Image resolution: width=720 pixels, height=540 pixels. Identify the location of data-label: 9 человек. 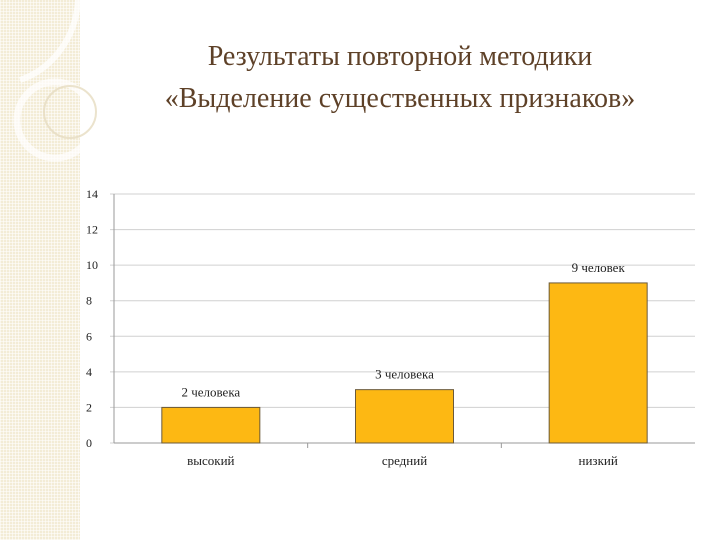
(599, 267).